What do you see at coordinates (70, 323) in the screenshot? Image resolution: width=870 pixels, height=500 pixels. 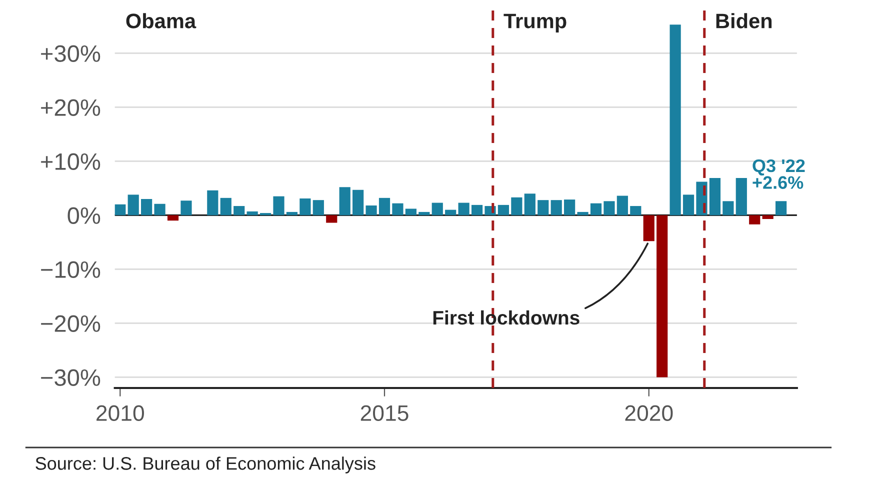 I see `y-tick-label: −20%` at bounding box center [70, 323].